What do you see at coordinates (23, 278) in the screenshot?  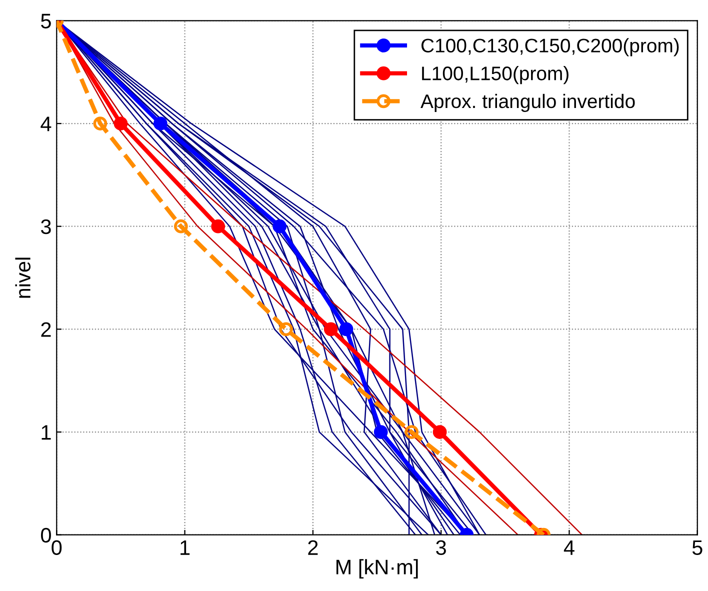 I see `y-axis-title: nivel` at bounding box center [23, 278].